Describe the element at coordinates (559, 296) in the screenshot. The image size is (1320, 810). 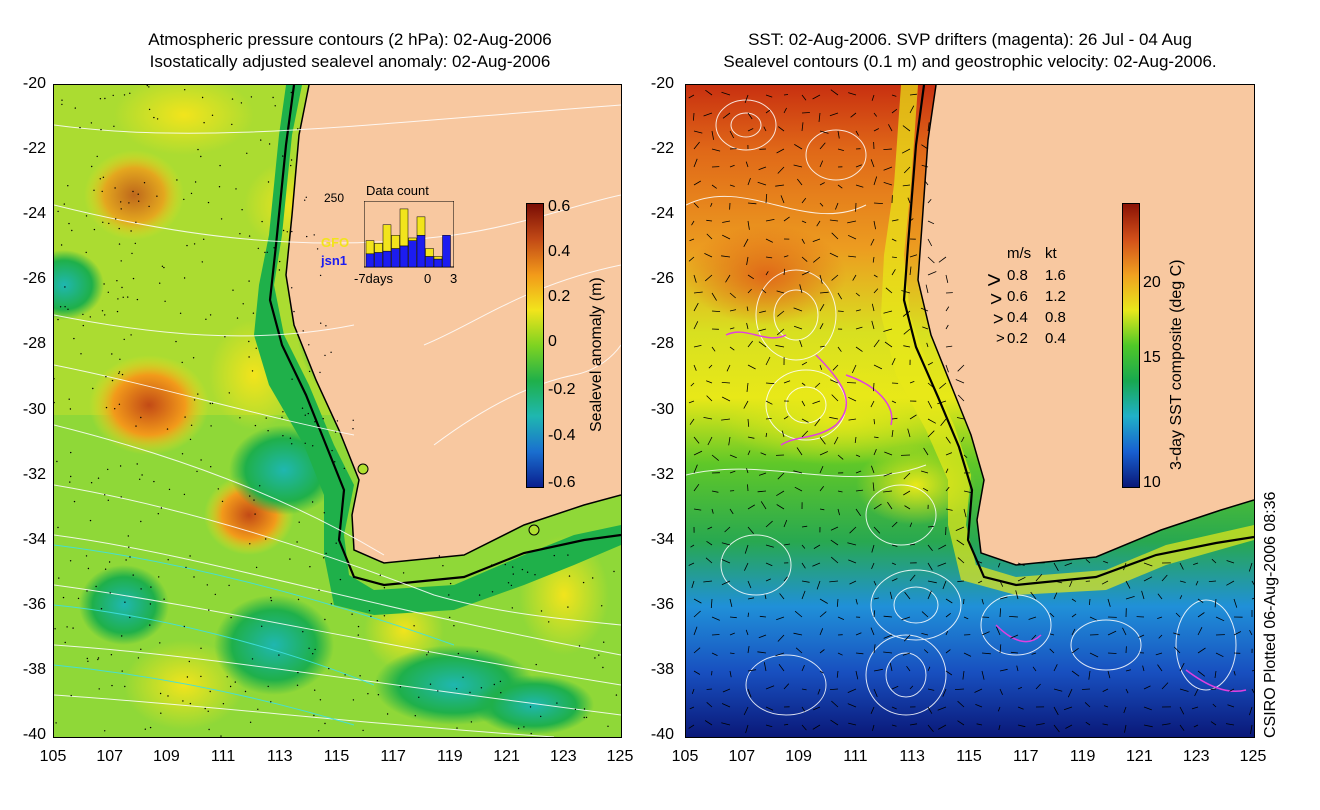
I see `colorbar-tick: 0.2` at that location.